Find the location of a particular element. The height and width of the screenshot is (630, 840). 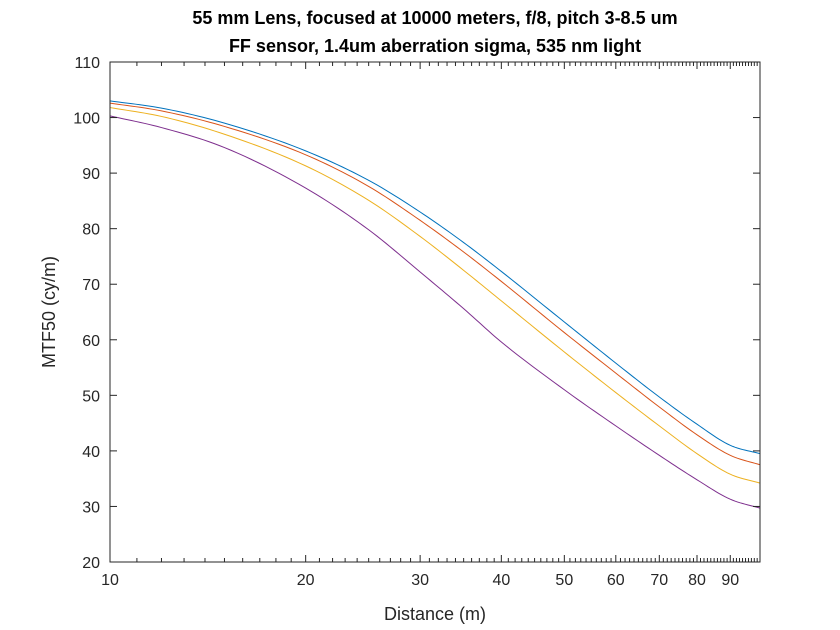

x-tick-label: 60 is located at coordinates (616, 580).